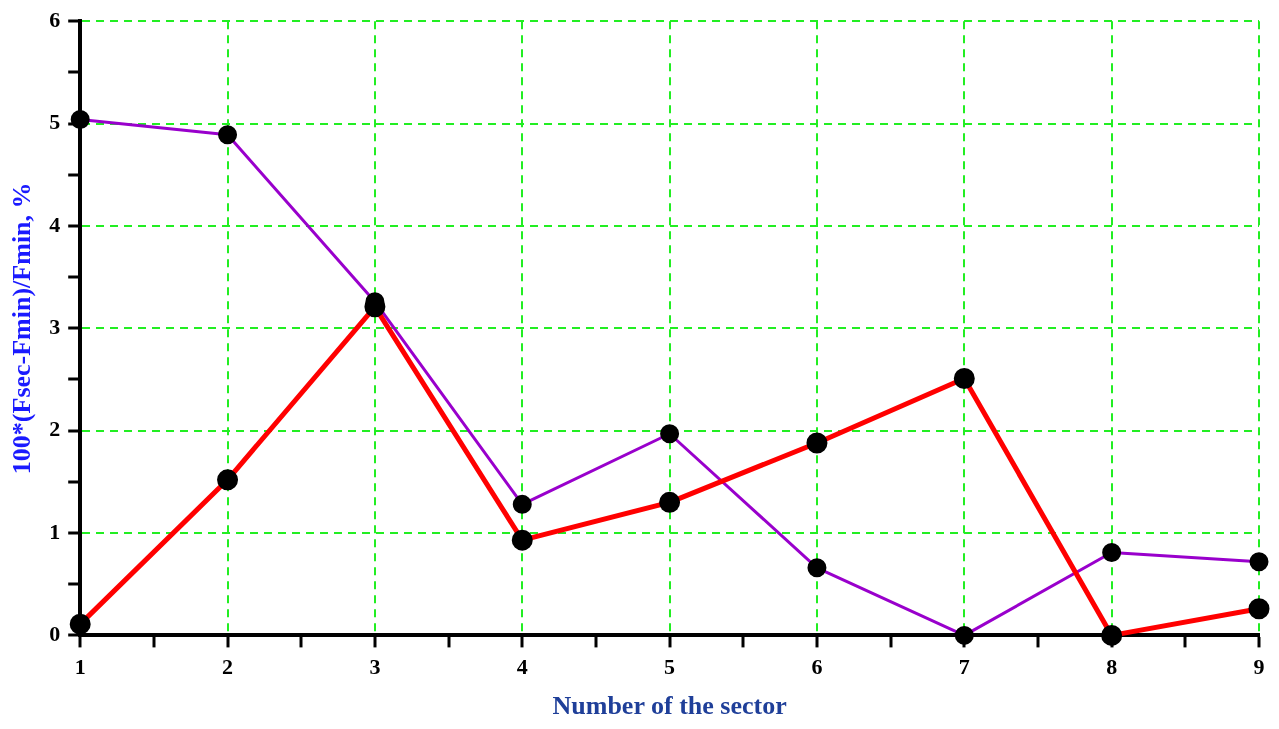 This screenshot has width=1279, height=729. Describe the element at coordinates (522, 667) in the screenshot. I see `x-tick-label: 4` at that location.